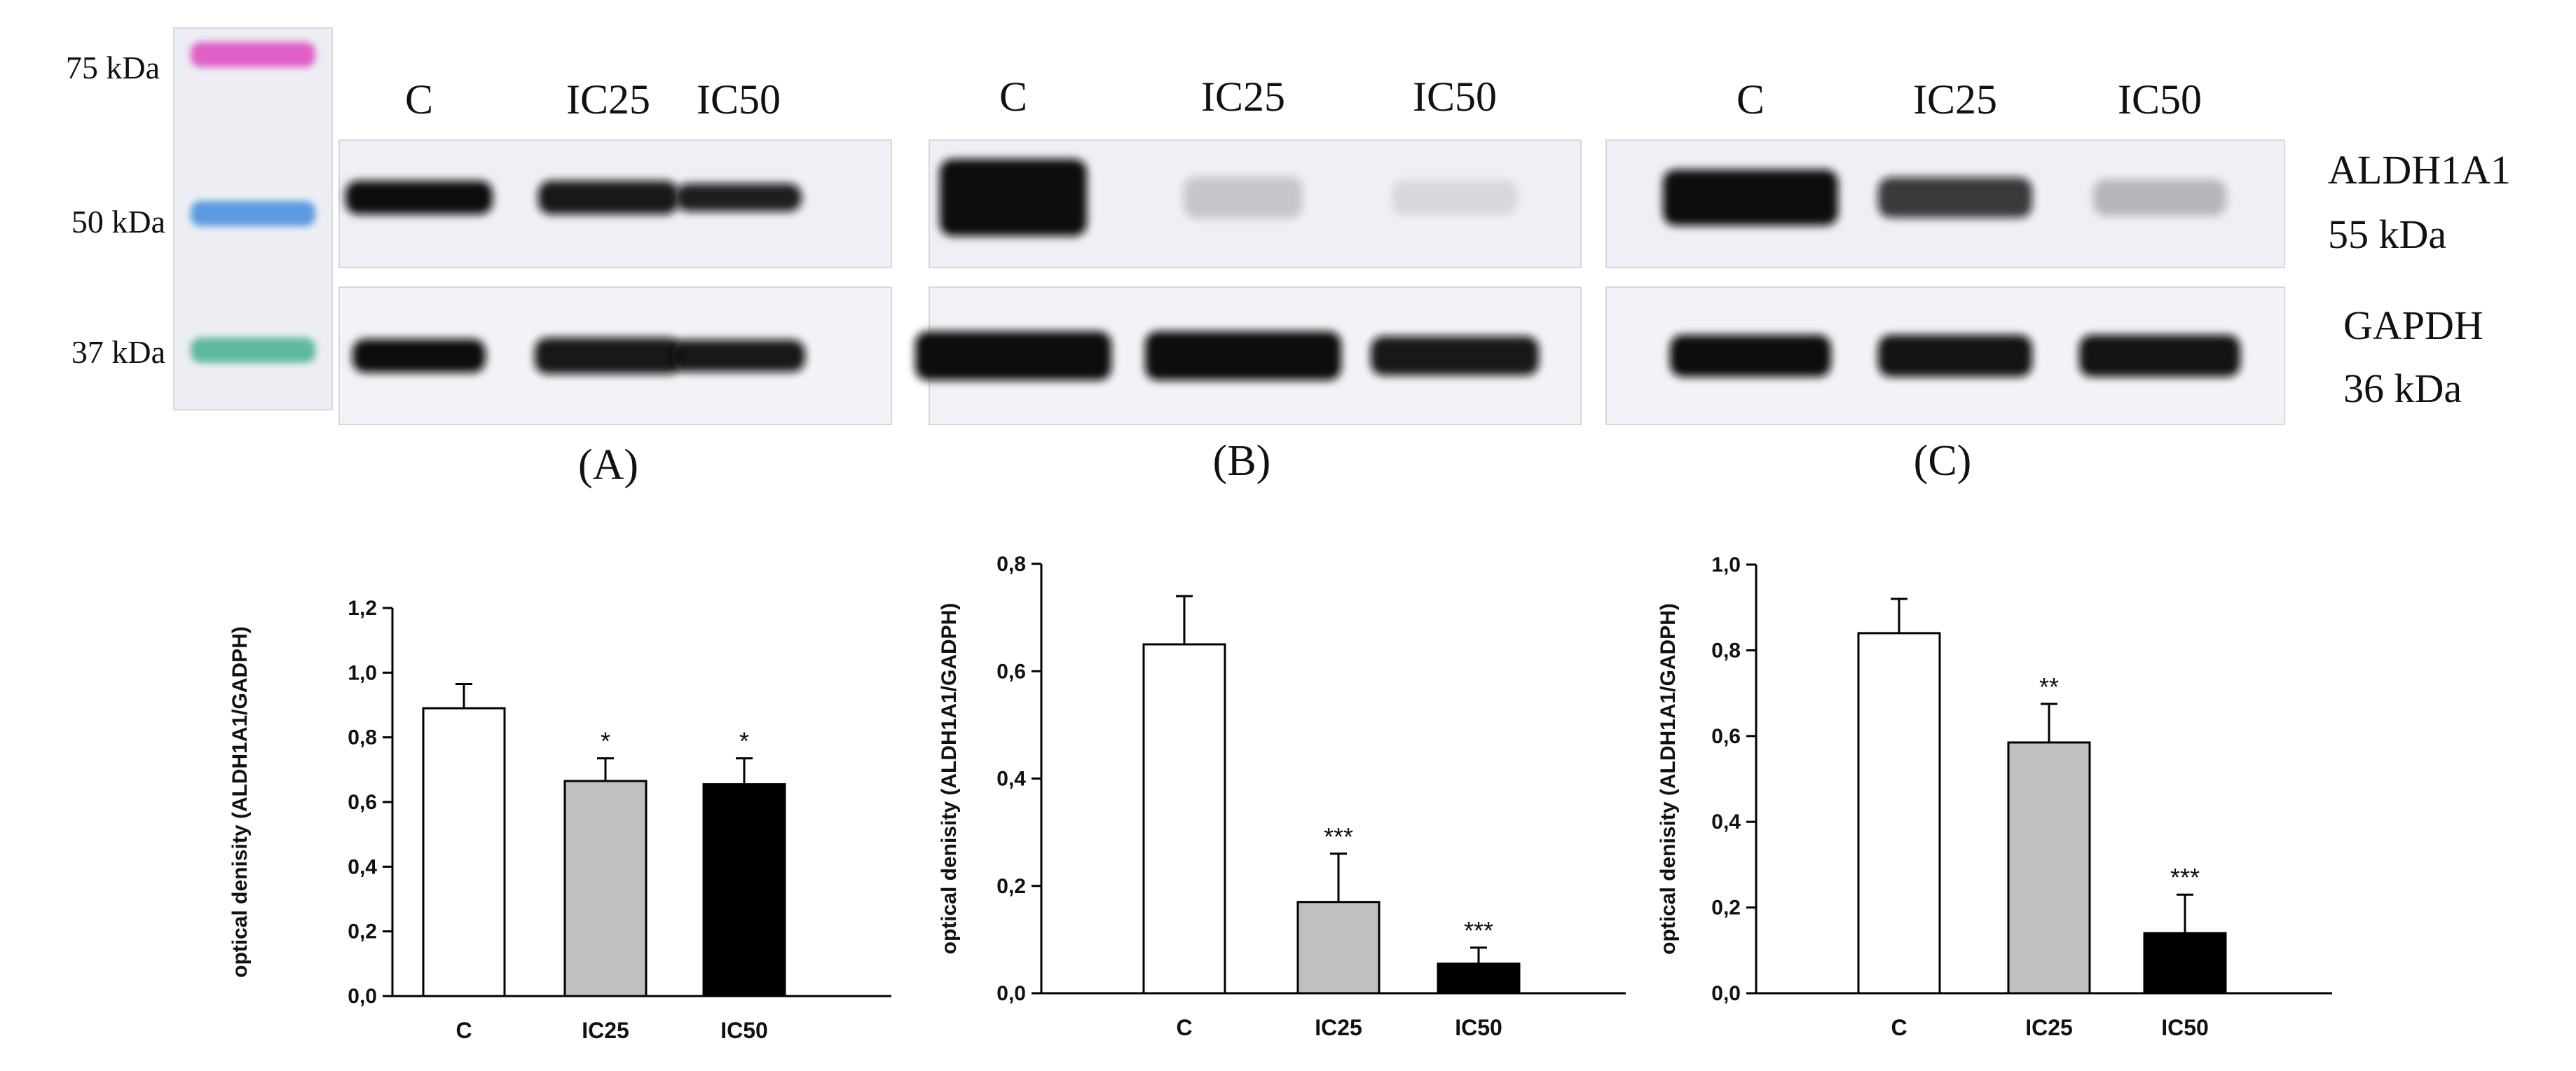 Image resolution: width=2576 pixels, height=1071 pixels. Describe the element at coordinates (1242, 461) in the screenshot. I see `panel-letter-b: (B)` at that location.